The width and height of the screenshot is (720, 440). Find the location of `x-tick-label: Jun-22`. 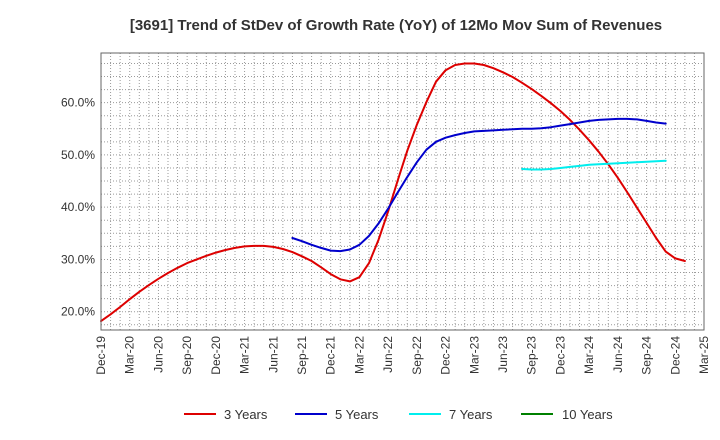

x-tick-label: Jun-22 is located at coordinates (388, 354).